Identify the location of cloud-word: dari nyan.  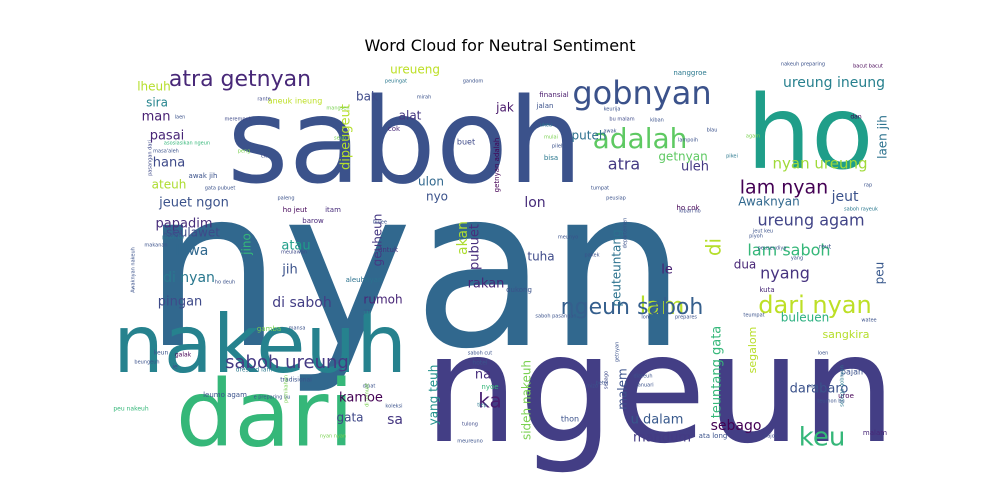
(814, 305).